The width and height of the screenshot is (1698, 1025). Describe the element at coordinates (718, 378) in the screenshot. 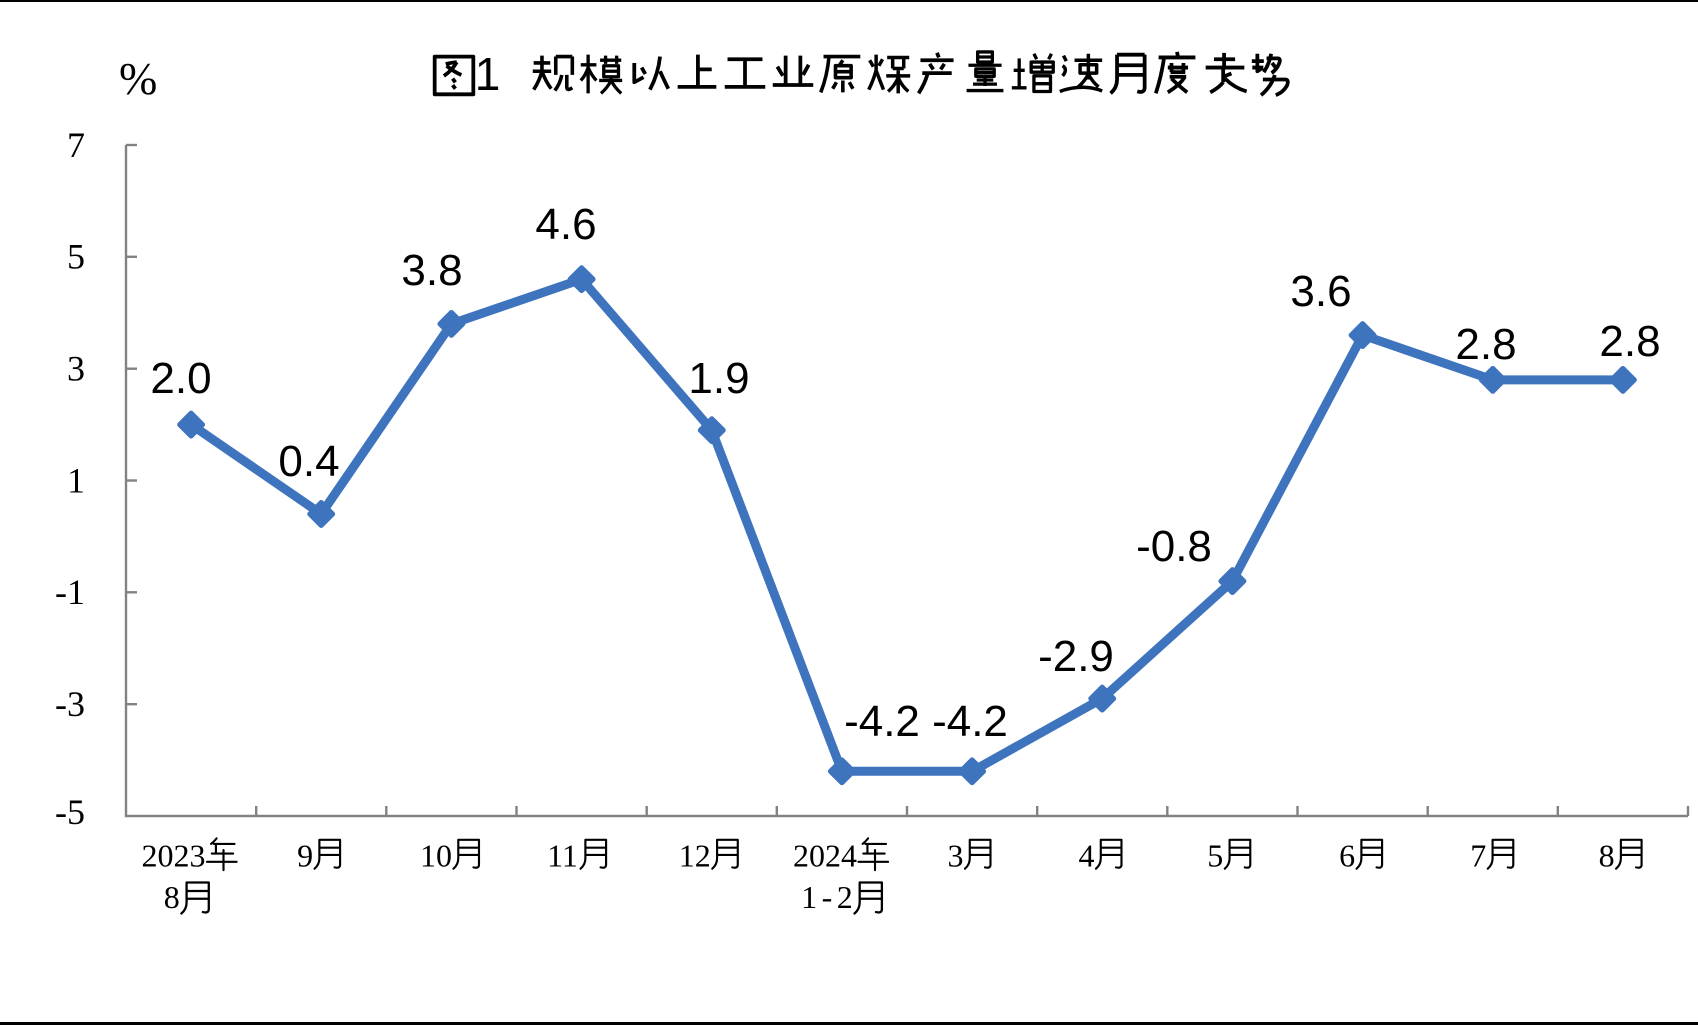

I see `svg-text: 1.9` at that location.